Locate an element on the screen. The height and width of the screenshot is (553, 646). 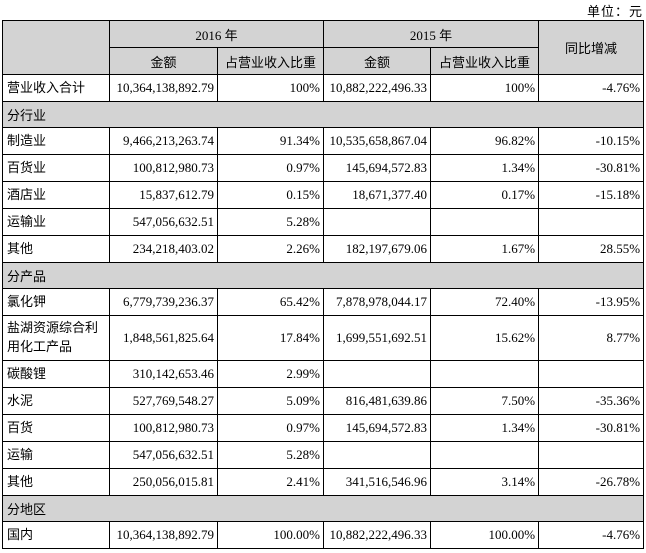
yoy-cell: -4.76% is located at coordinates (591, 535).